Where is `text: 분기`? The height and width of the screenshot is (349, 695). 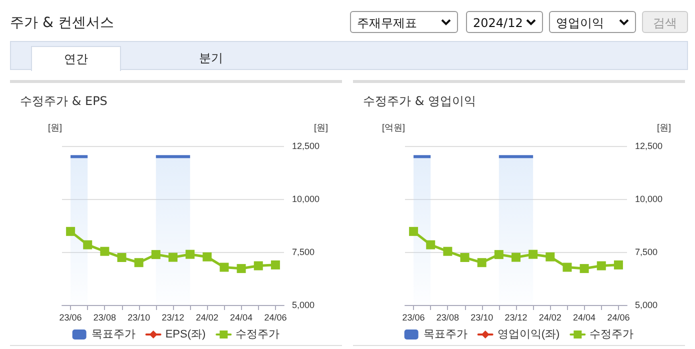
text: 분기 is located at coordinates (211, 58).